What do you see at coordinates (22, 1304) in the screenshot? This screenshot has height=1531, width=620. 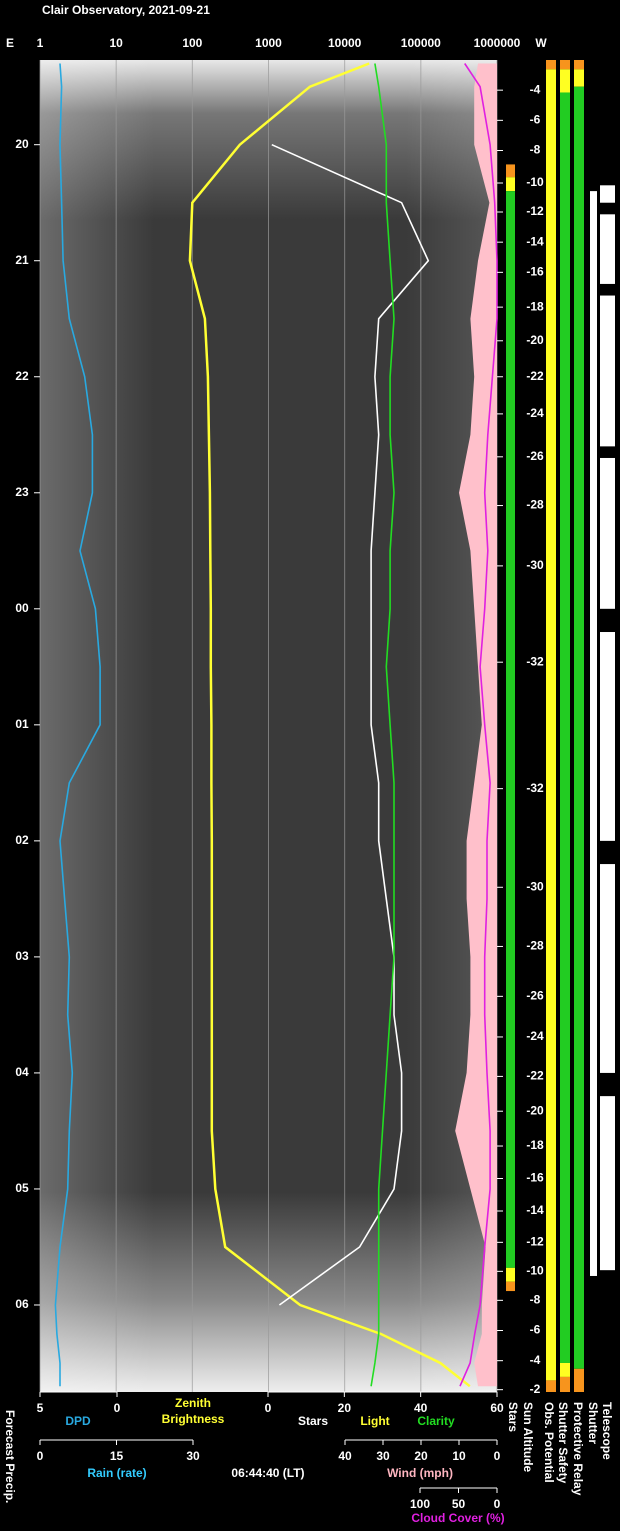 I see `y-tick-label: 06` at bounding box center [22, 1304].